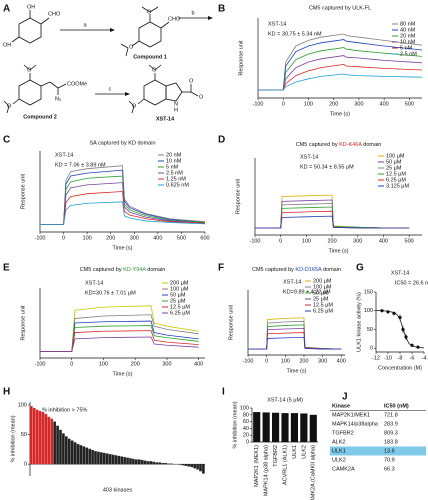  Describe the element at coordinates (6, 392) in the screenshot. I see `panel-label: H` at that location.